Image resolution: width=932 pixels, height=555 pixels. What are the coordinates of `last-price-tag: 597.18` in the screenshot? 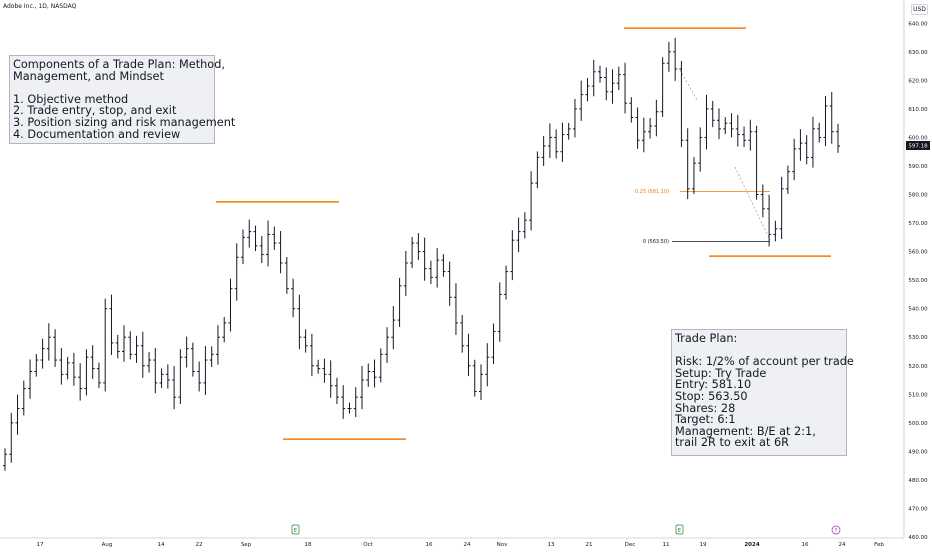 It's located at (918, 145).